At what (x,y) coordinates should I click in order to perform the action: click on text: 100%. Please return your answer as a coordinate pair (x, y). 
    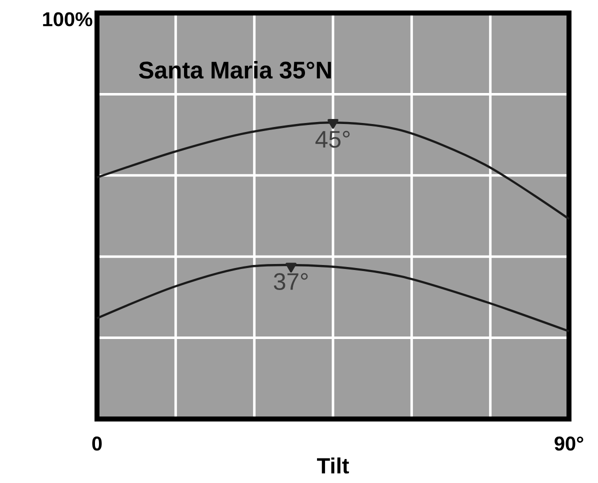
    Looking at the image, I should click on (67, 19).